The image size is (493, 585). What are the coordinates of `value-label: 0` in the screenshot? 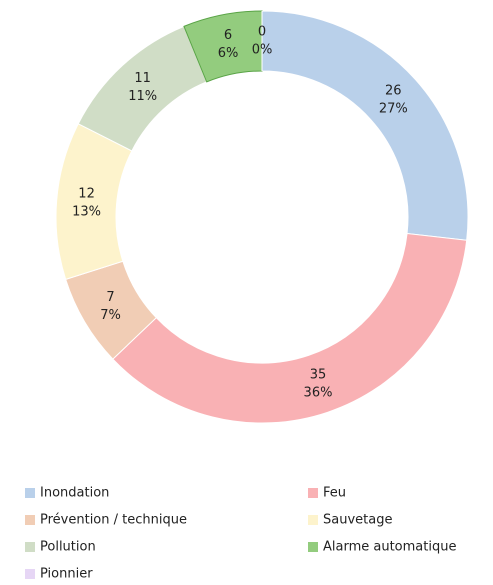 It's located at (262, 32).